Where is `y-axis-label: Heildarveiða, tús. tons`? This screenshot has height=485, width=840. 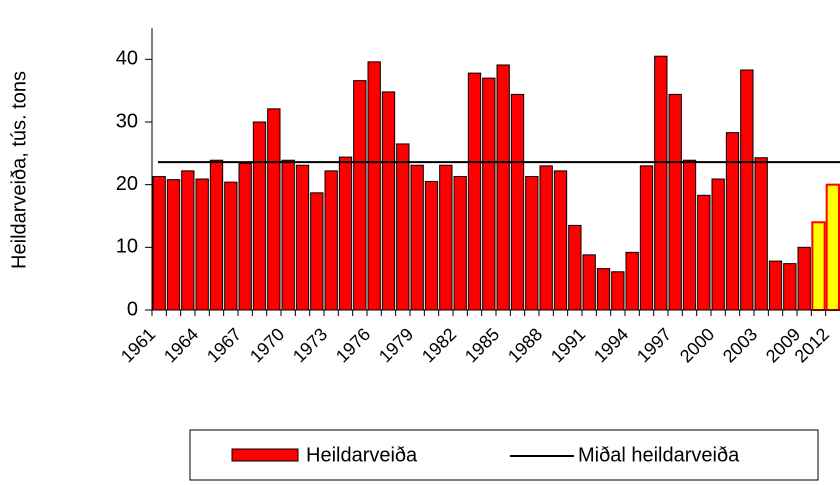
y-axis-label: Heildarveiða, tús. tons is located at coordinates (19, 170).